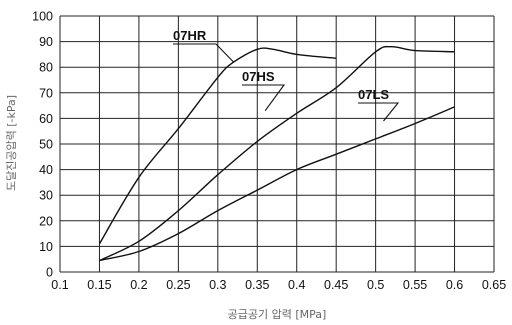  I want to click on series-leader-07hs, so click(264, 98).